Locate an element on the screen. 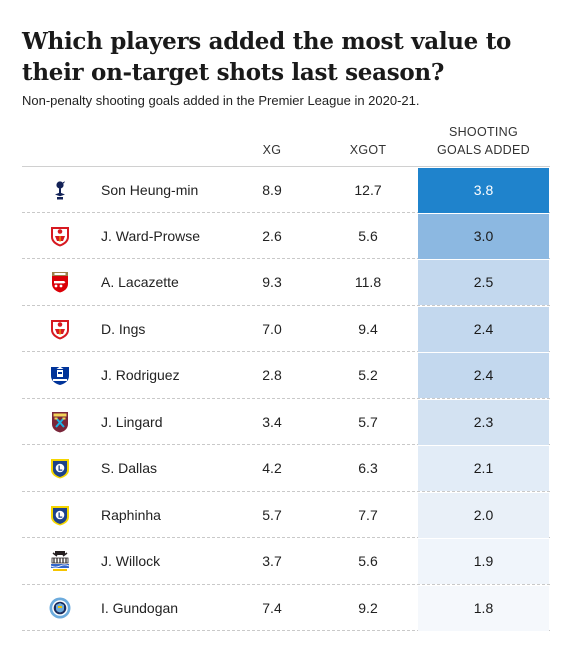 The height and width of the screenshot is (656, 570). xgot-value: 11.8 is located at coordinates (368, 282).